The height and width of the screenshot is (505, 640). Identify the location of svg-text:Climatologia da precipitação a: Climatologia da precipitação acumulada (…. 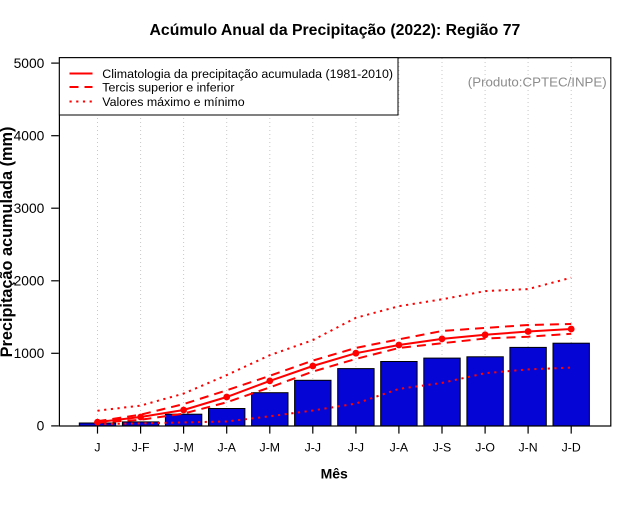
(247, 74).